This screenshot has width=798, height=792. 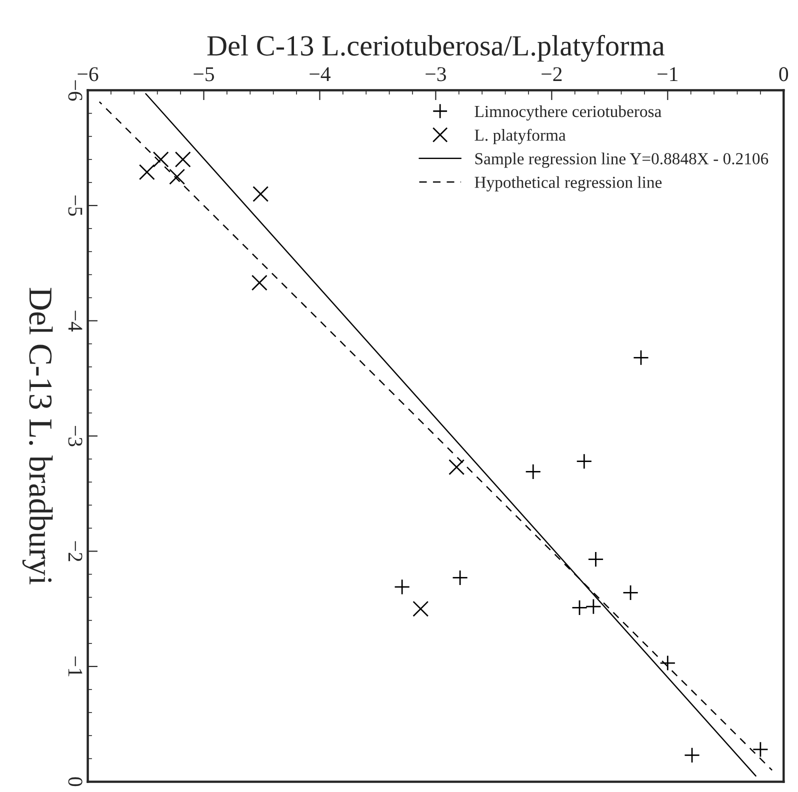 What do you see at coordinates (75, 781) in the screenshot?
I see `y-tick-label: 0` at bounding box center [75, 781].